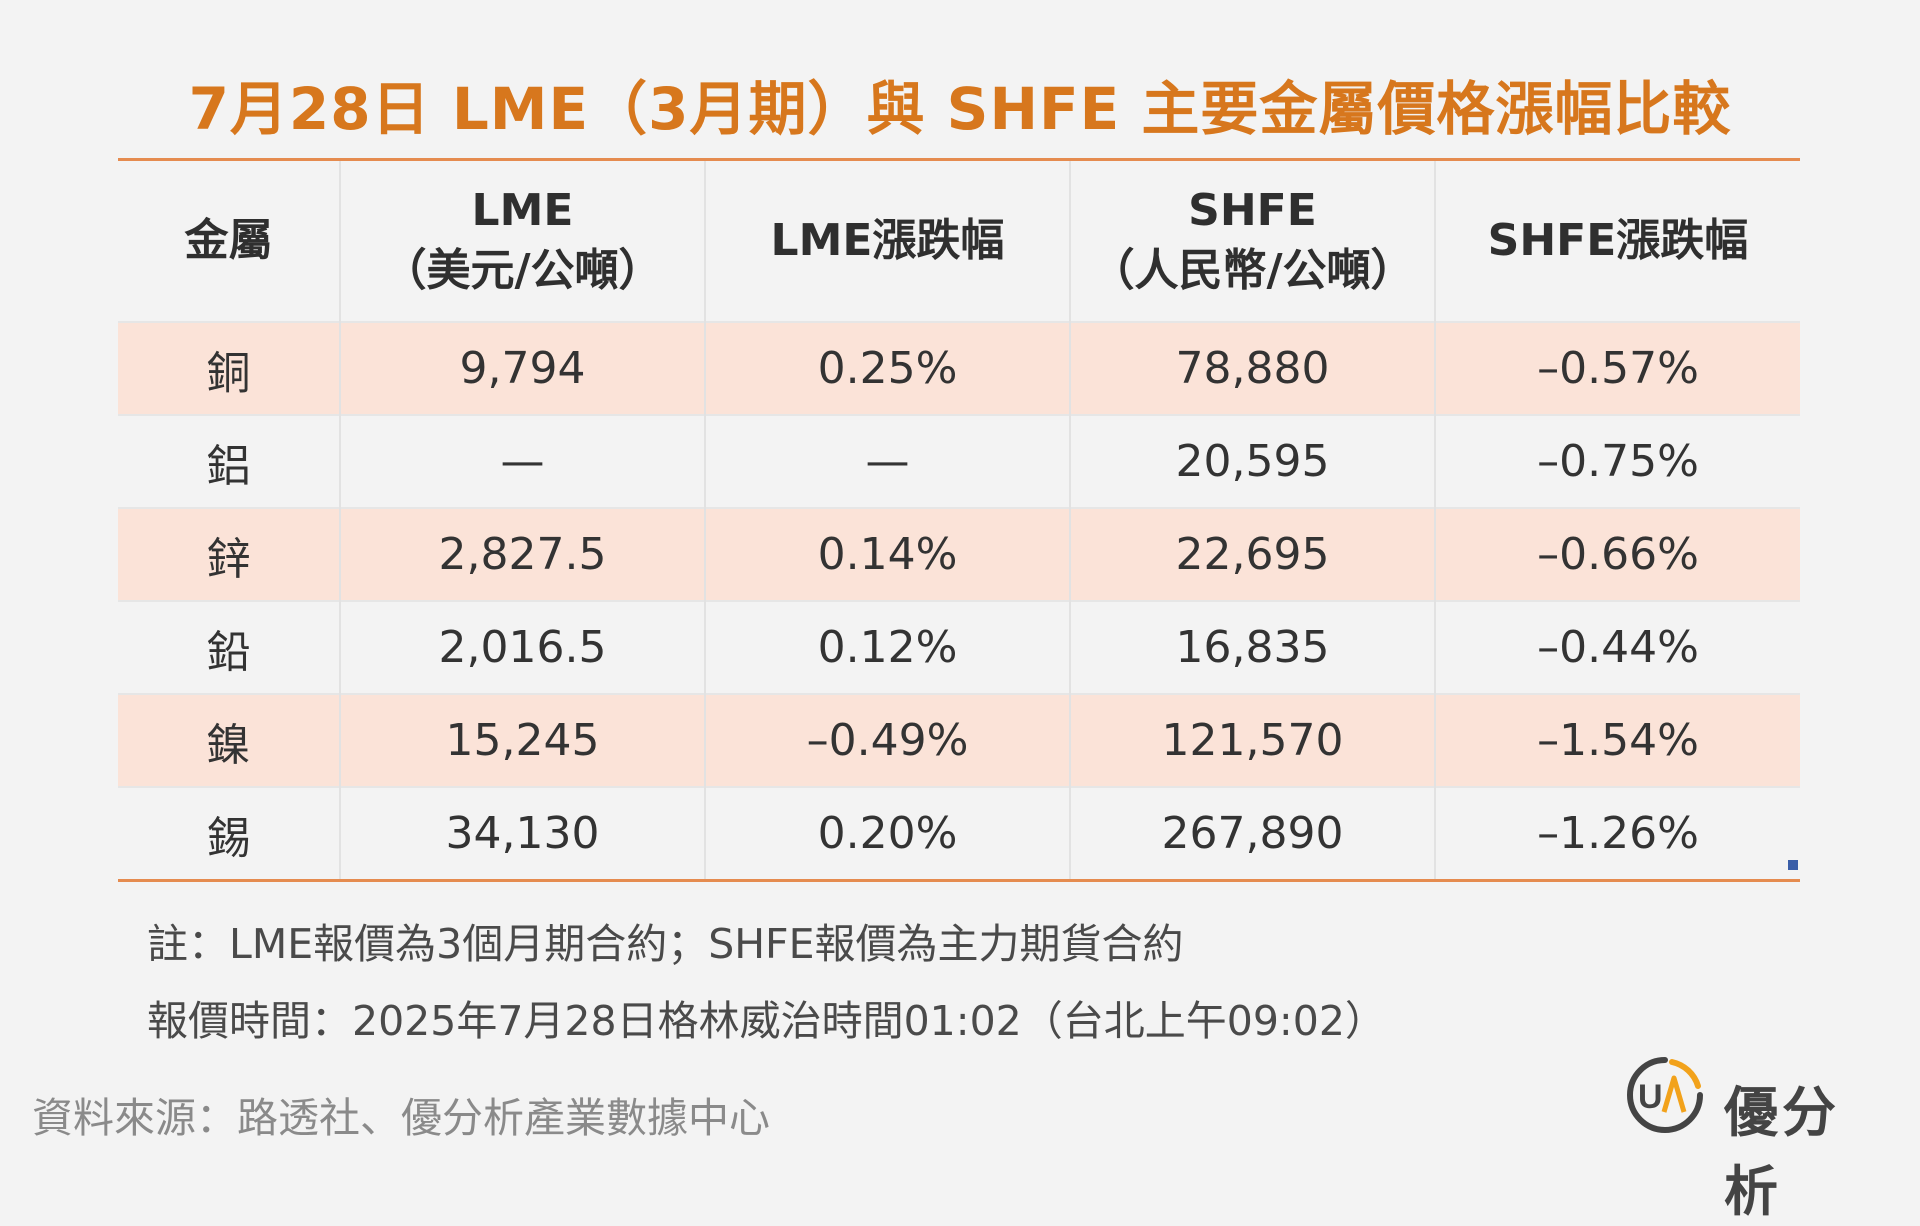 The width and height of the screenshot is (1920, 1226). What do you see at coordinates (229, 368) in the screenshot?
I see `metal-cell: 銅` at bounding box center [229, 368].